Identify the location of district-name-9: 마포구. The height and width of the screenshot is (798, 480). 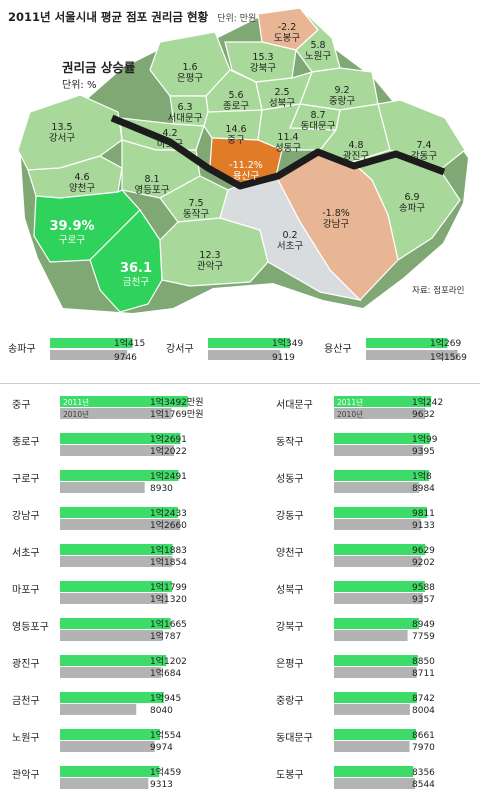
(170, 144).